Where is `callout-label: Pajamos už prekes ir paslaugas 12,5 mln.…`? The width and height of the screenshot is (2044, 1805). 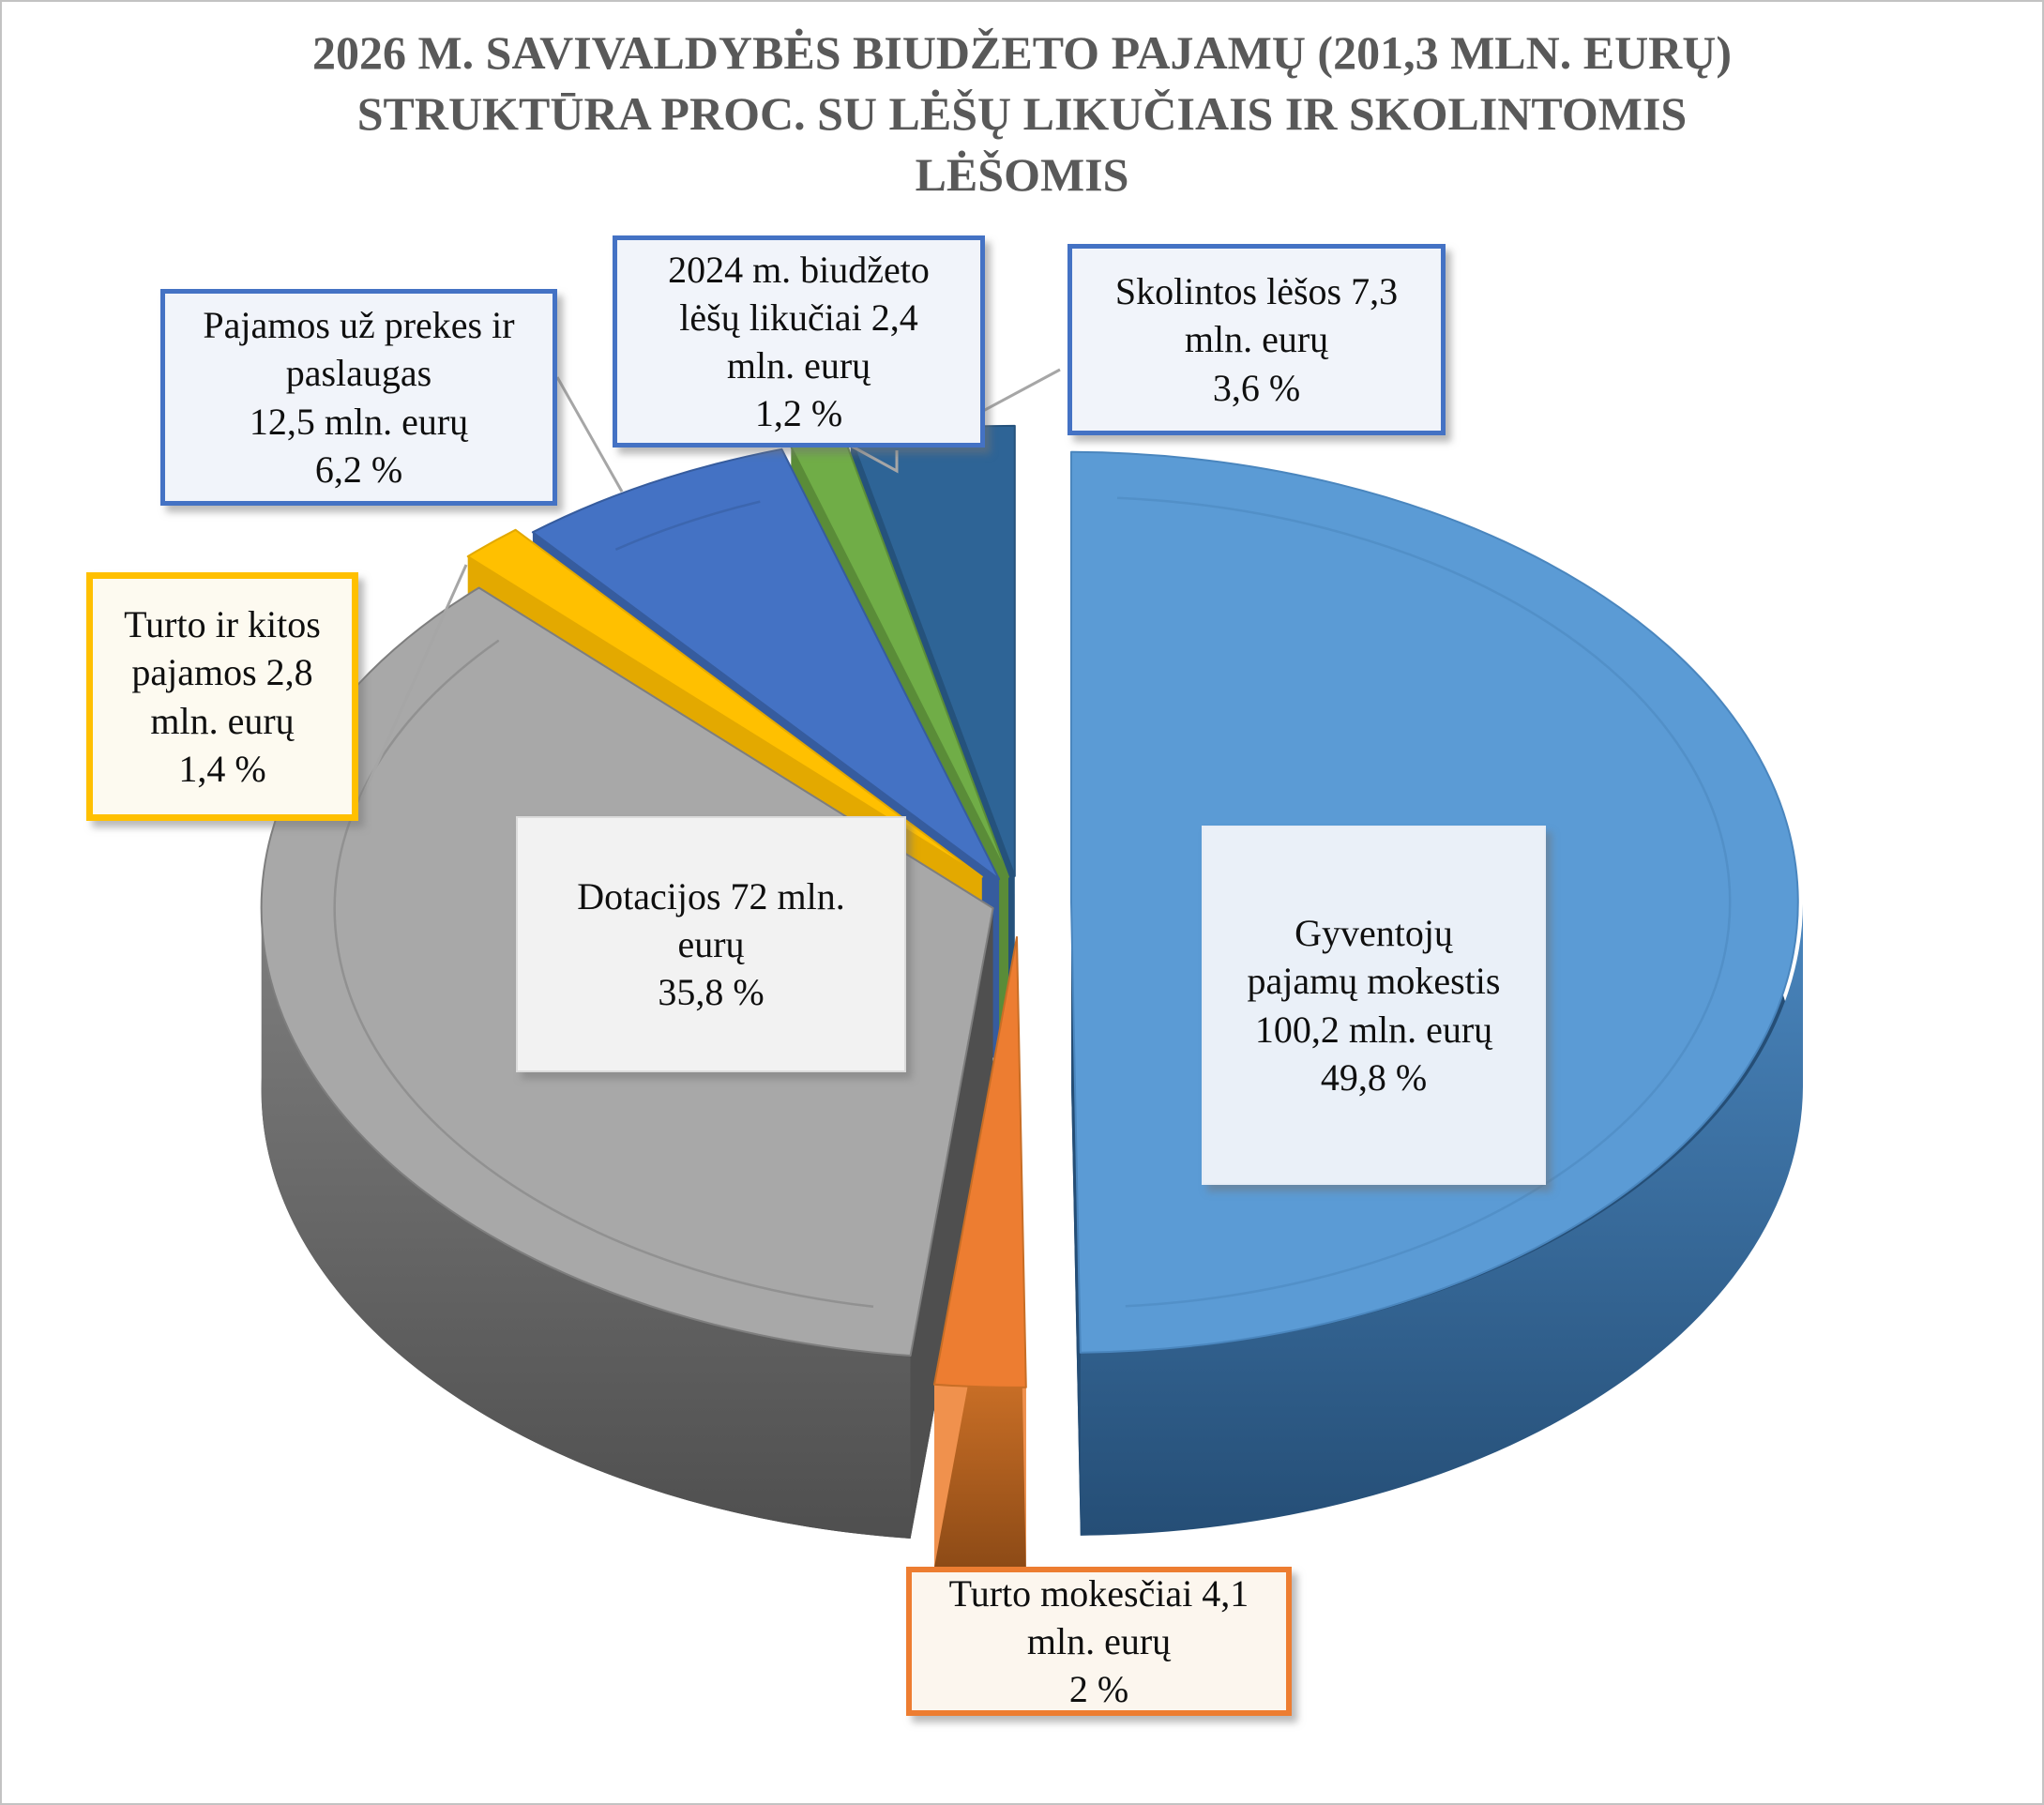 callout-label: Pajamos už prekes ir paslaugas 12,5 mln.… is located at coordinates (359, 397).